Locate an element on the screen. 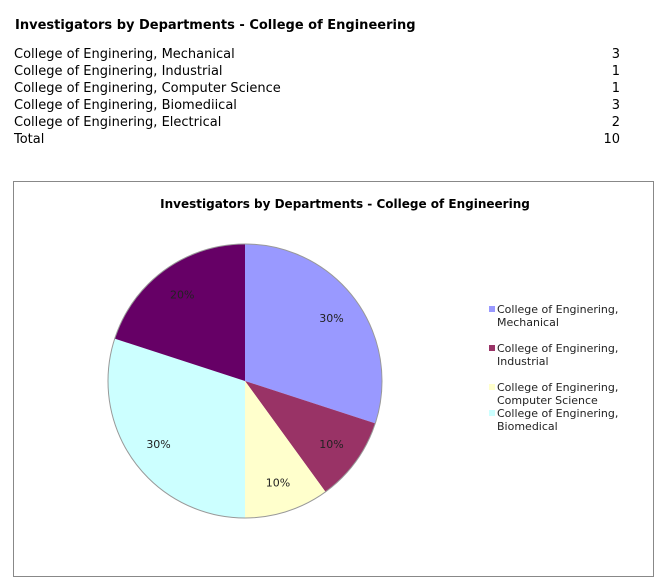  legend-label: College of Enginering, Mechanical is located at coordinates (558, 316).